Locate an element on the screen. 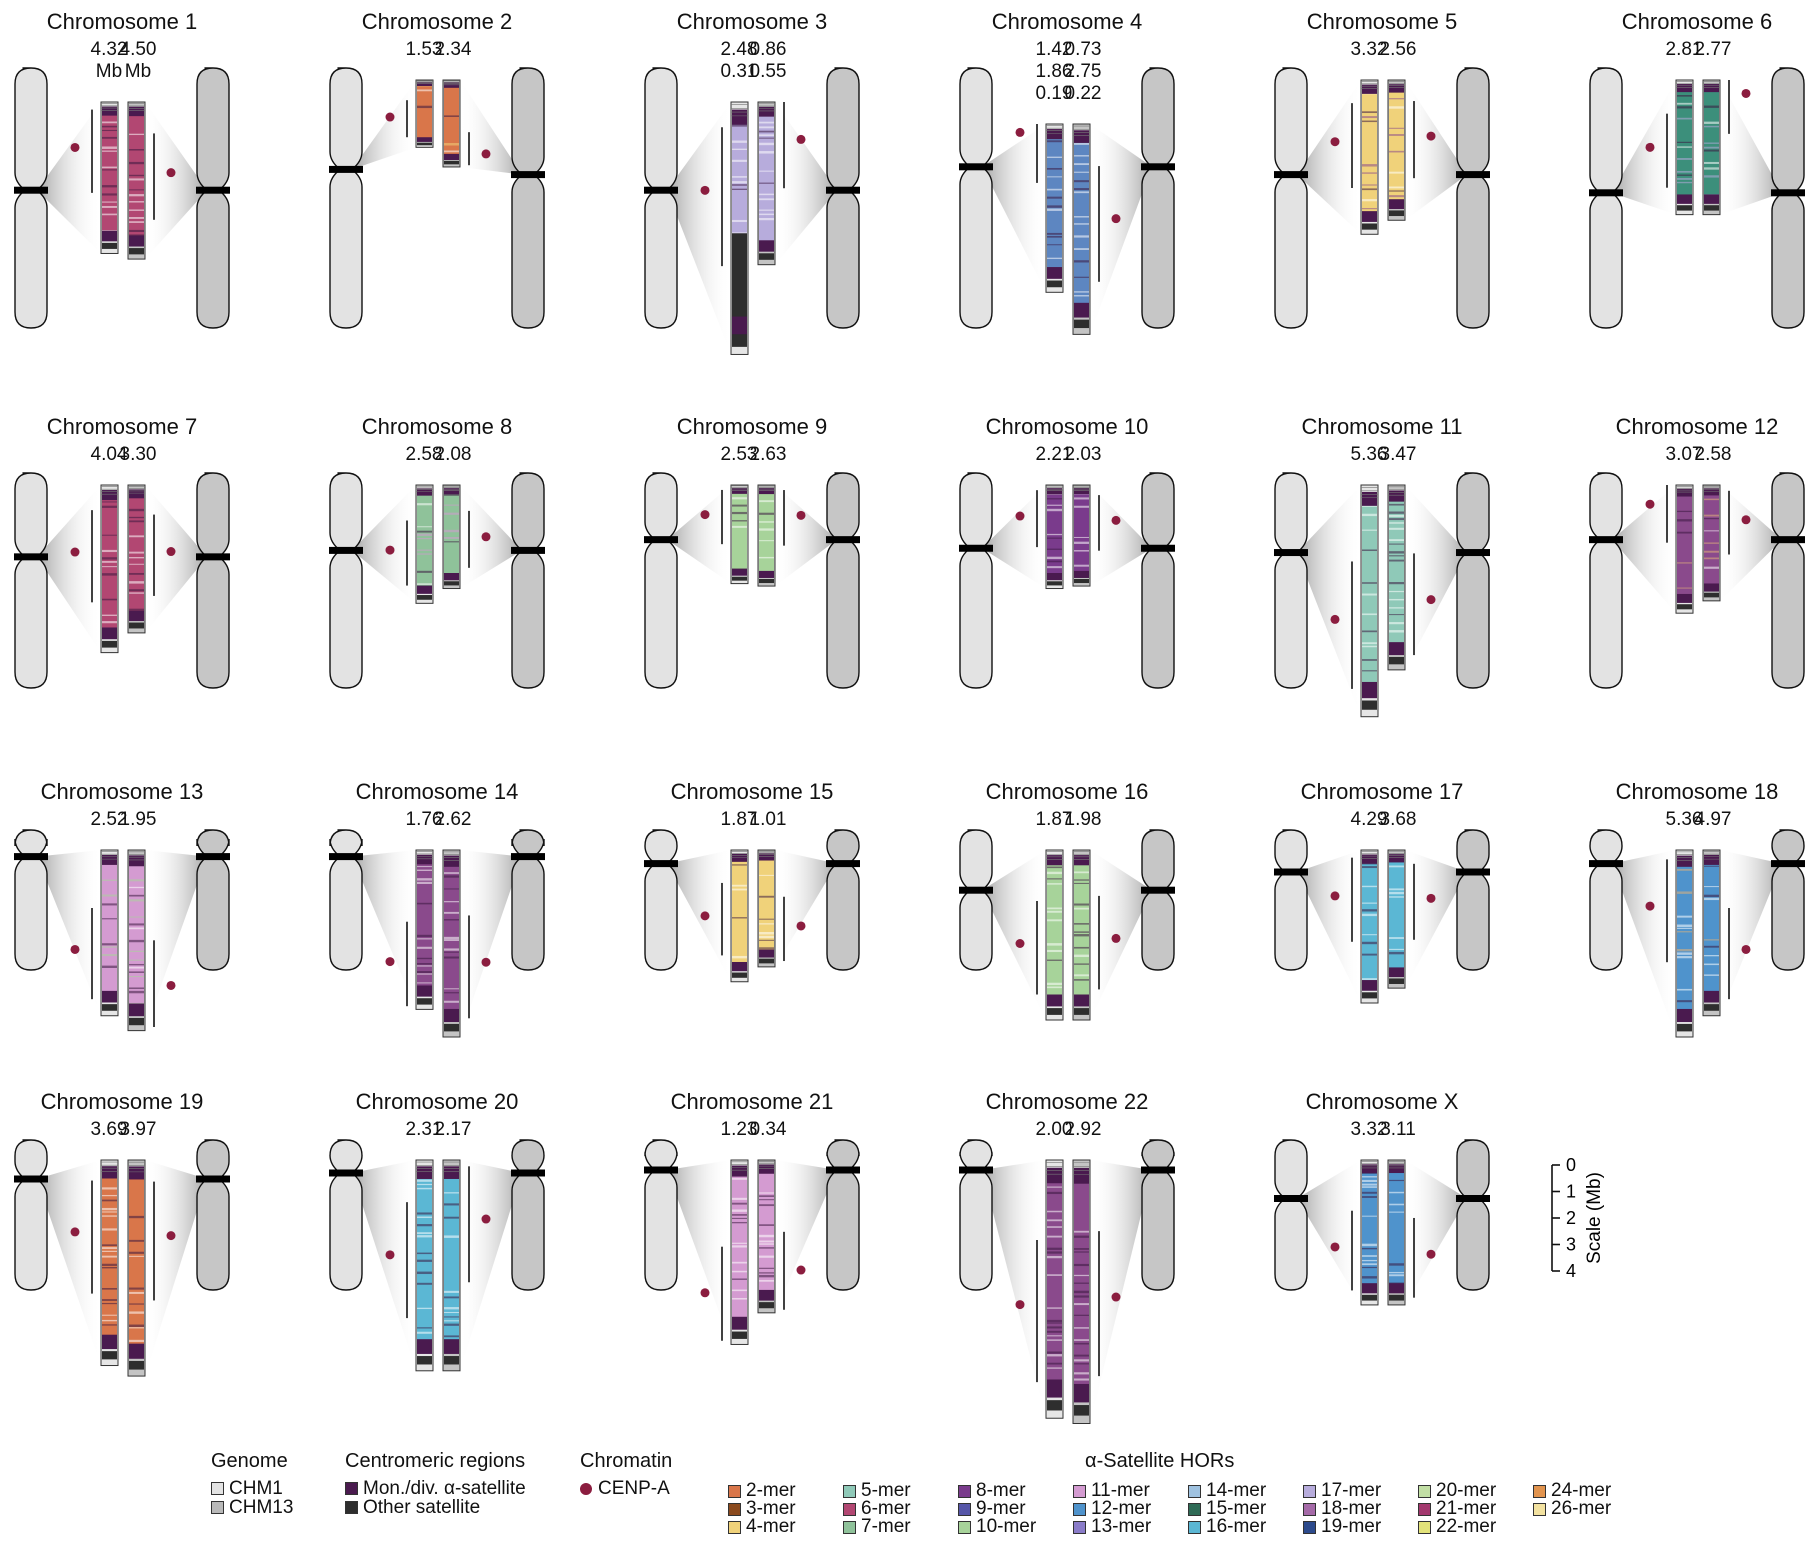 This screenshot has width=1820, height=1550. array-size-label: 1.01 is located at coordinates (768, 819).